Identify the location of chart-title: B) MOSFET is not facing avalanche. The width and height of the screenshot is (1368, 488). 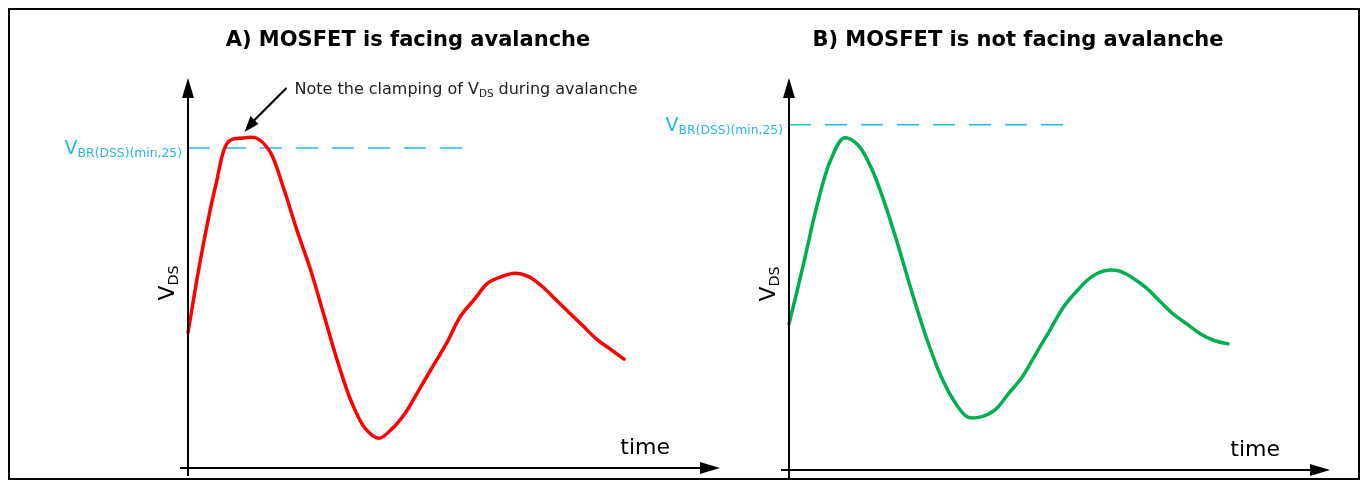
(1018, 39).